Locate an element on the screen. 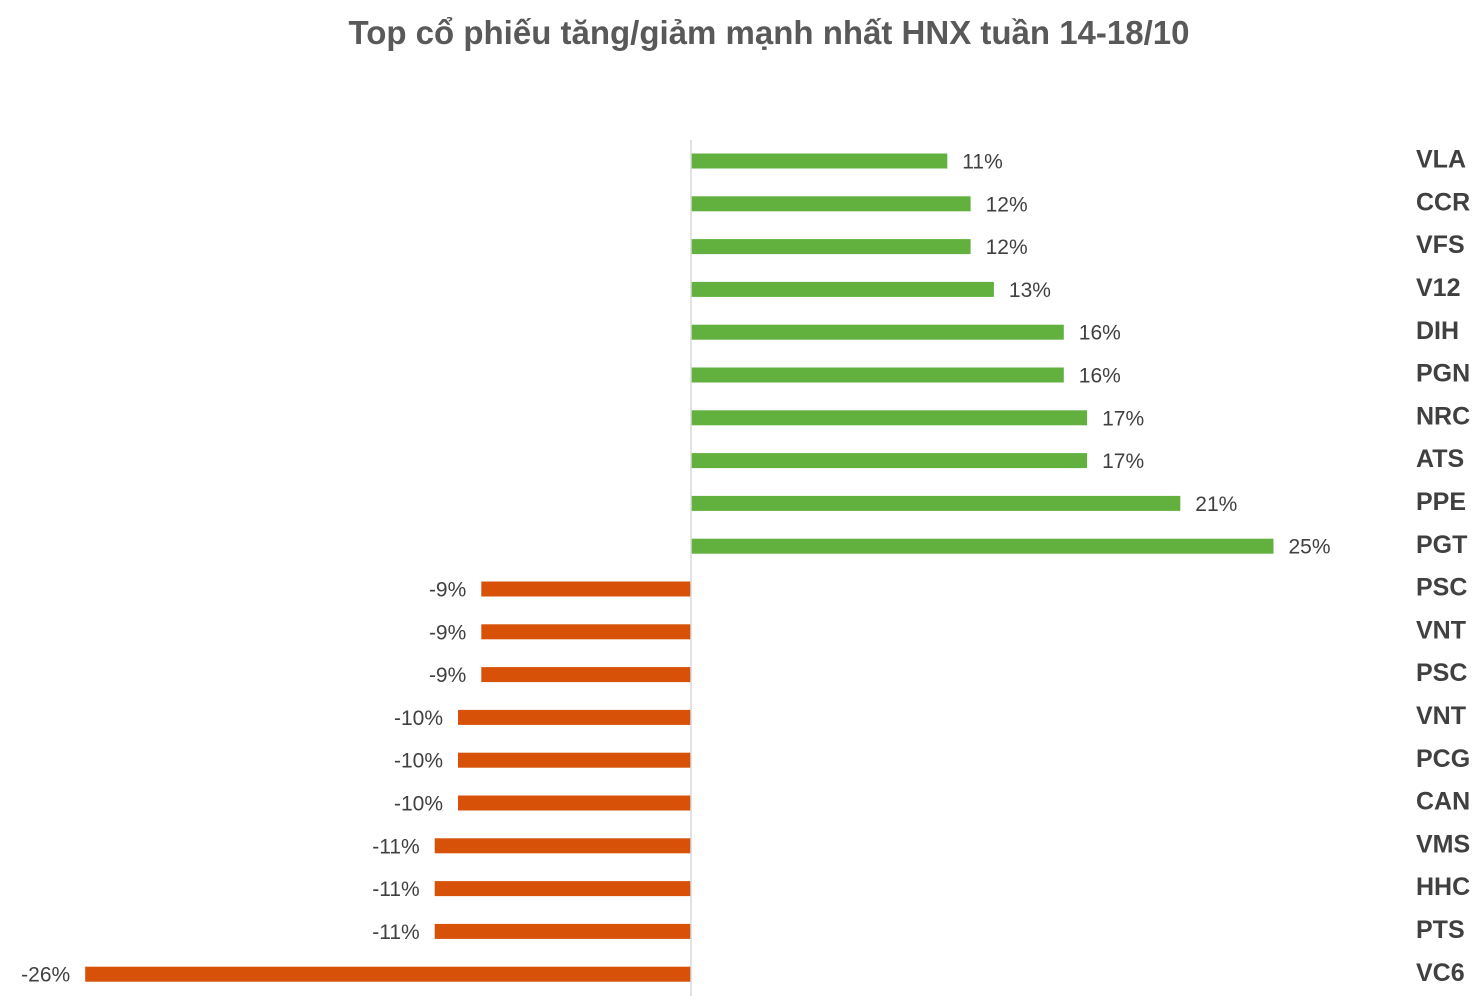  category-label: PGT is located at coordinates (1441, 545).